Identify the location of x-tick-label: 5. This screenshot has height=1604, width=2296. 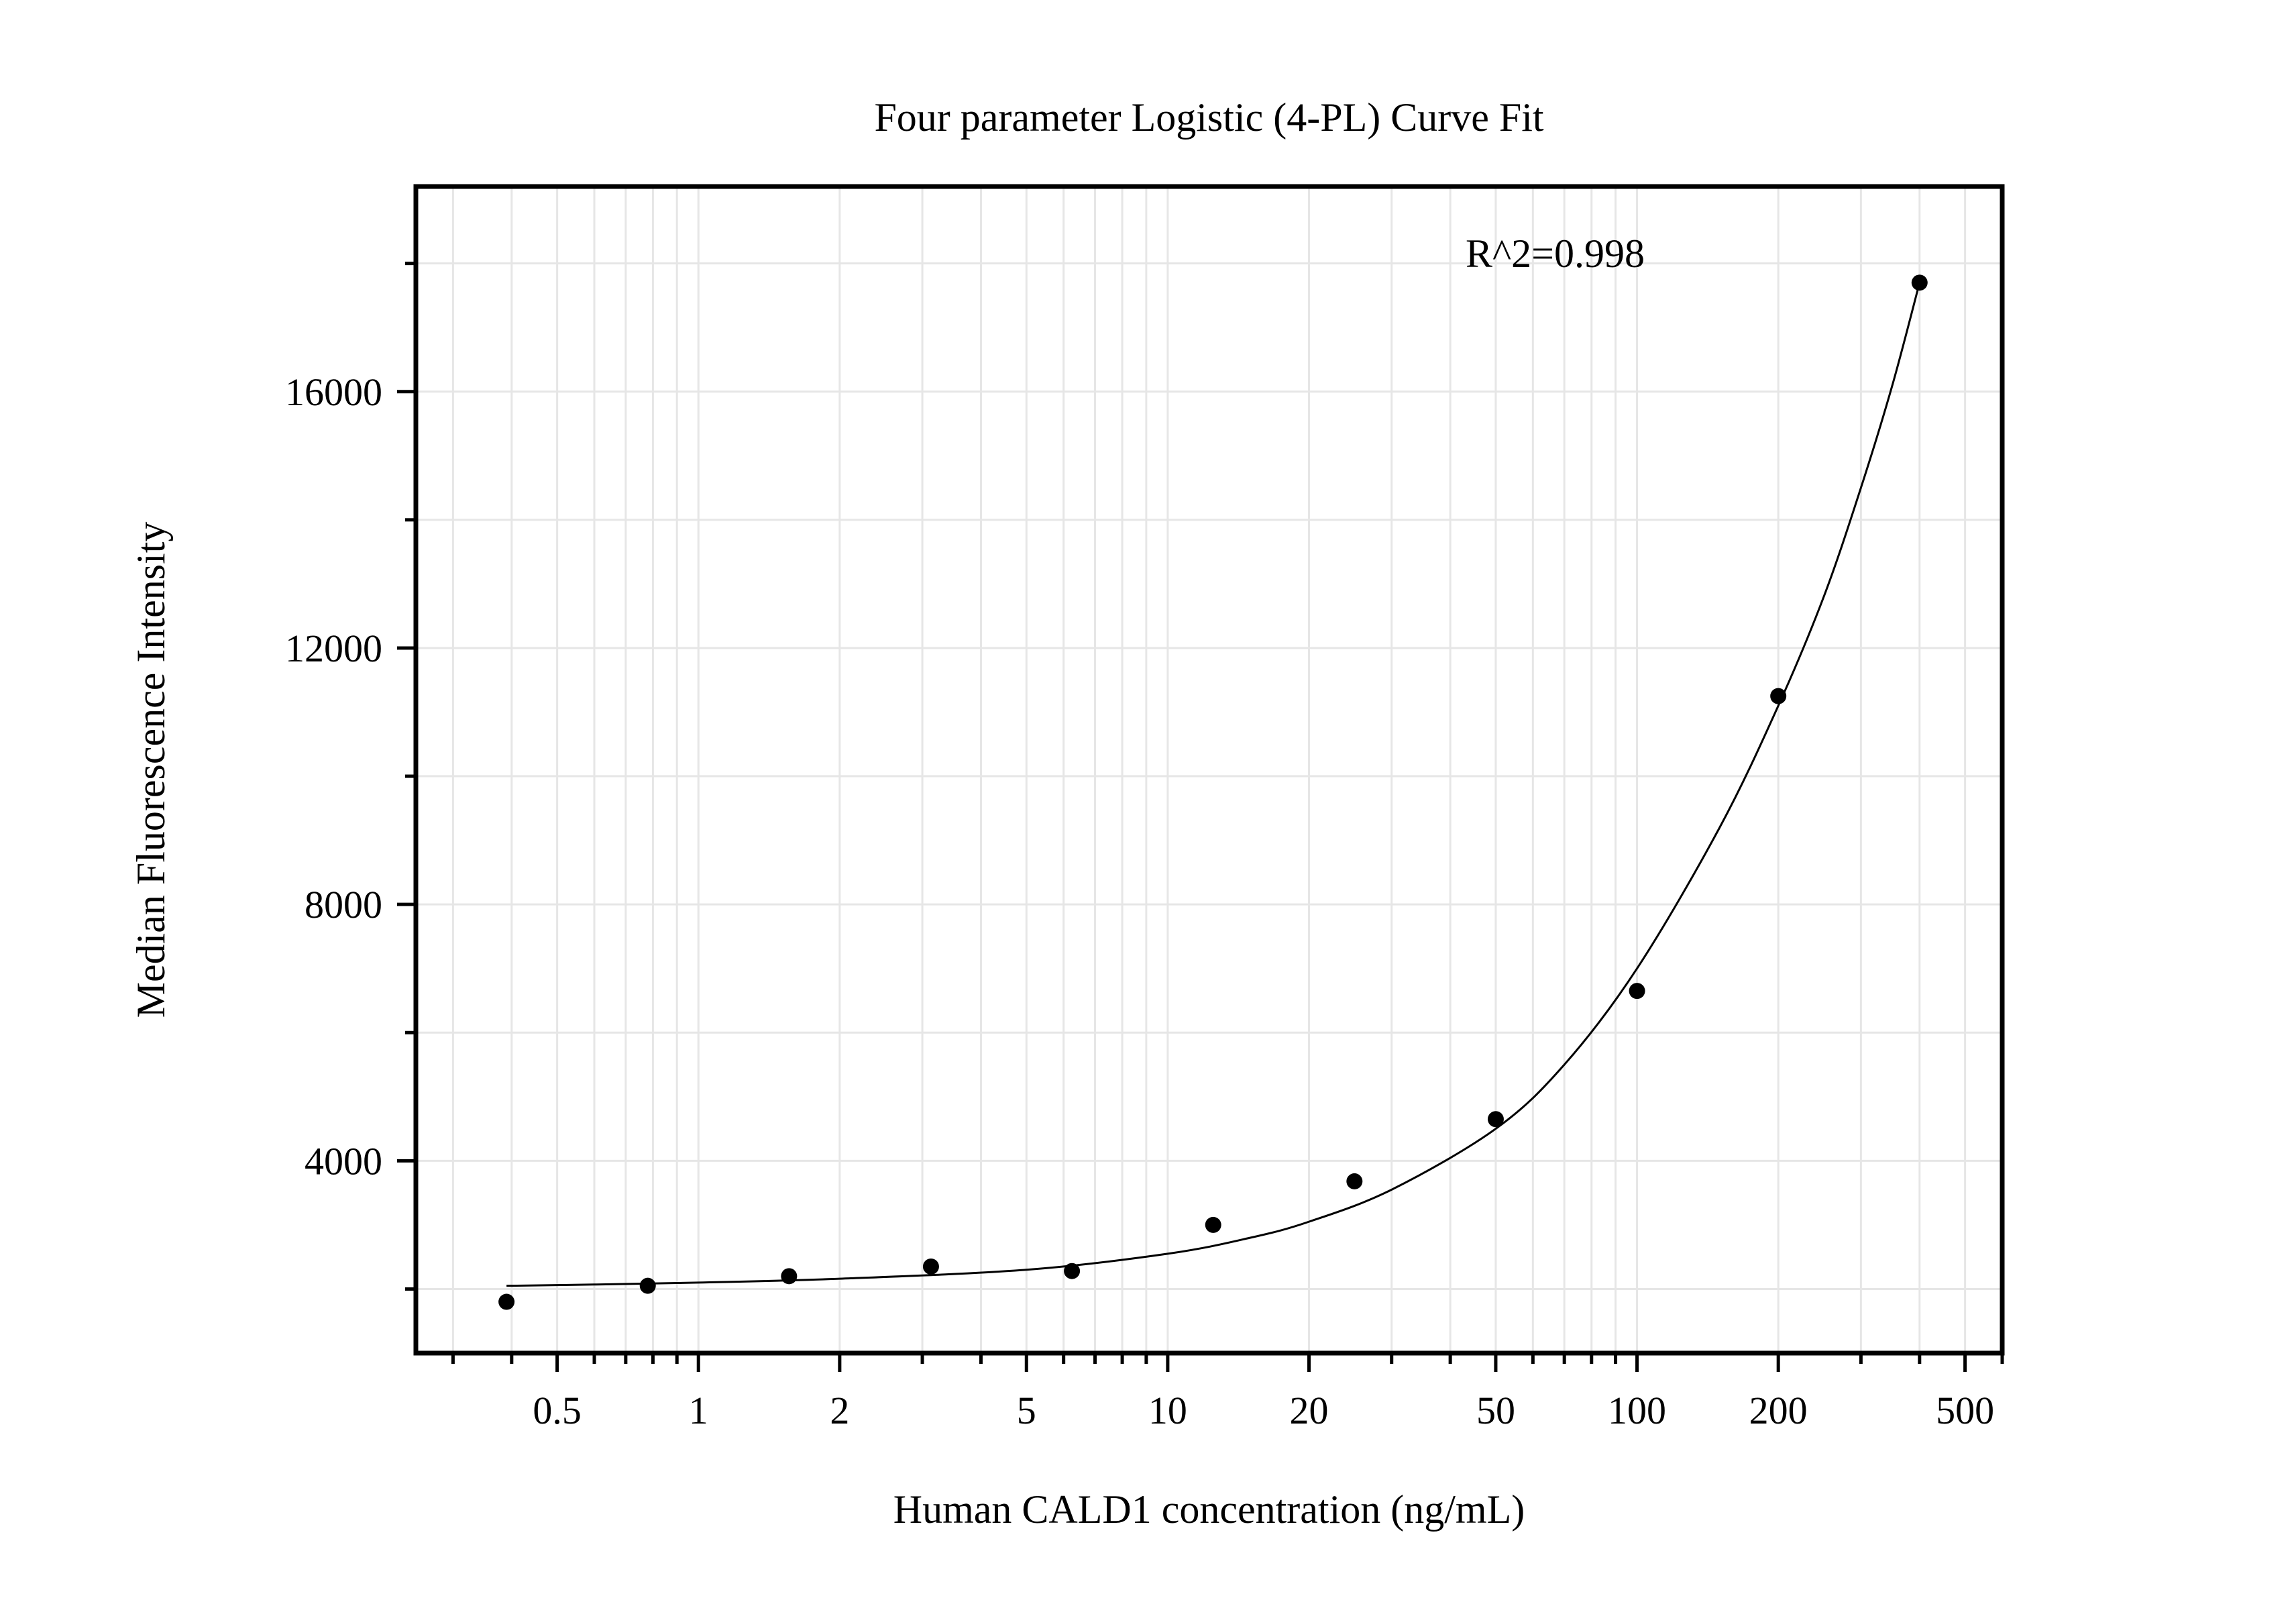
(1026, 1410).